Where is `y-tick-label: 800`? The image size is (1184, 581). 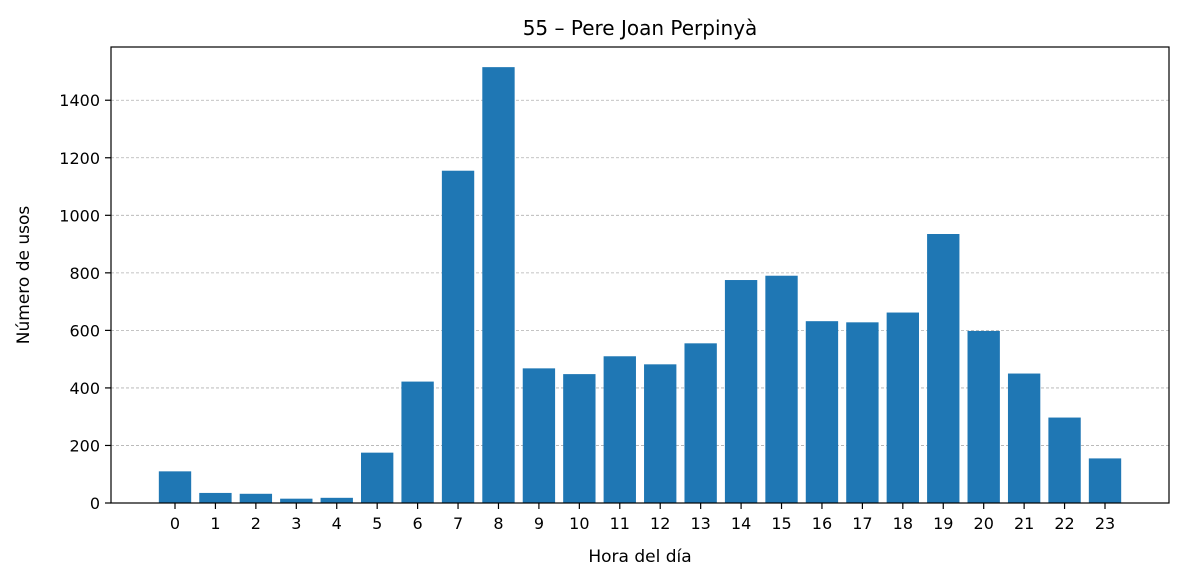
y-tick-label: 800 is located at coordinates (84, 273).